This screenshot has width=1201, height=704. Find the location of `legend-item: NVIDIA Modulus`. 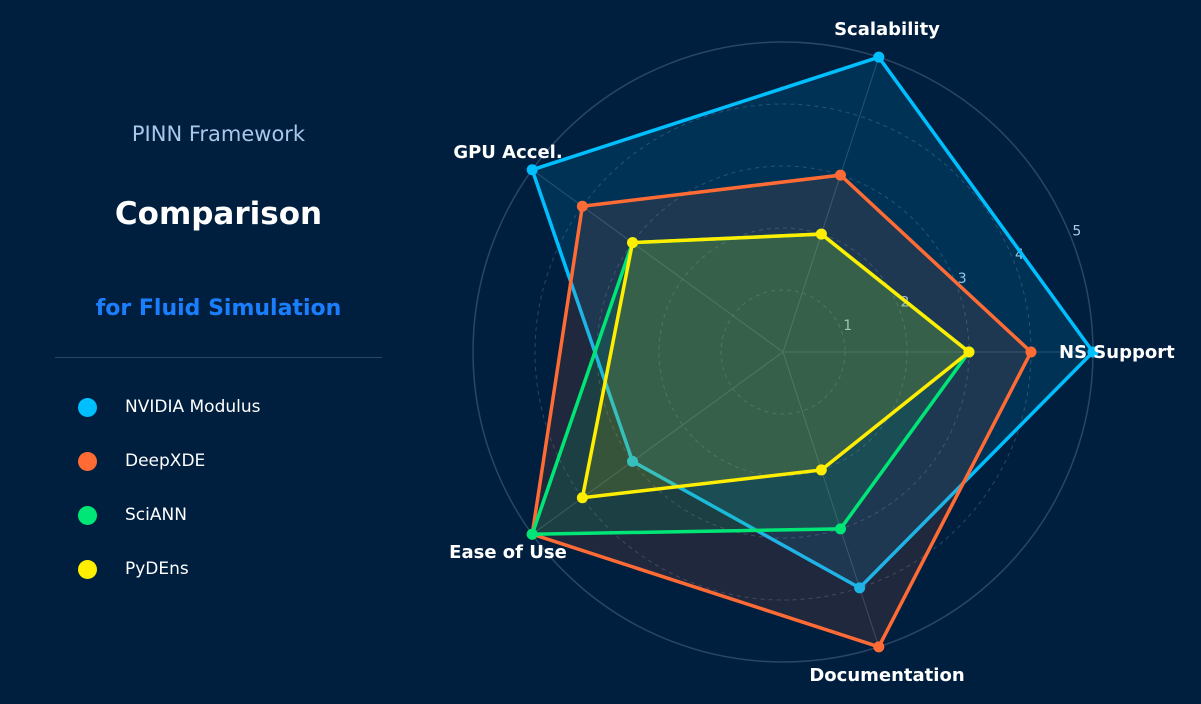

legend-item: NVIDIA Modulus is located at coordinates (169, 407).